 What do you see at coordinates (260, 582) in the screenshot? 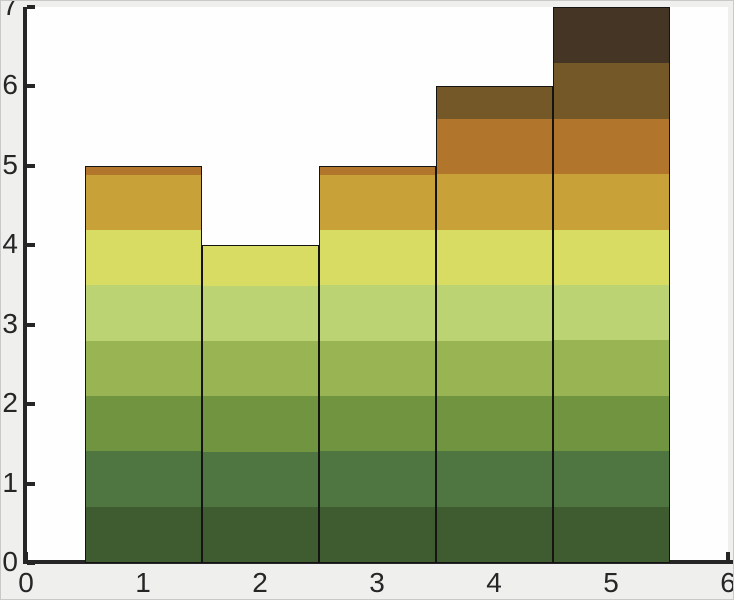
I see `x-tick-label: 2` at bounding box center [260, 582].